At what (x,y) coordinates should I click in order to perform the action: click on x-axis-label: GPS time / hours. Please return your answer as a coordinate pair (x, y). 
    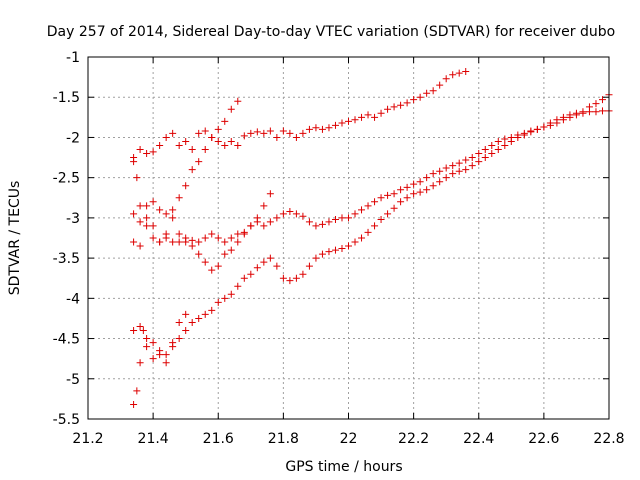
    Looking at the image, I should click on (343, 467).